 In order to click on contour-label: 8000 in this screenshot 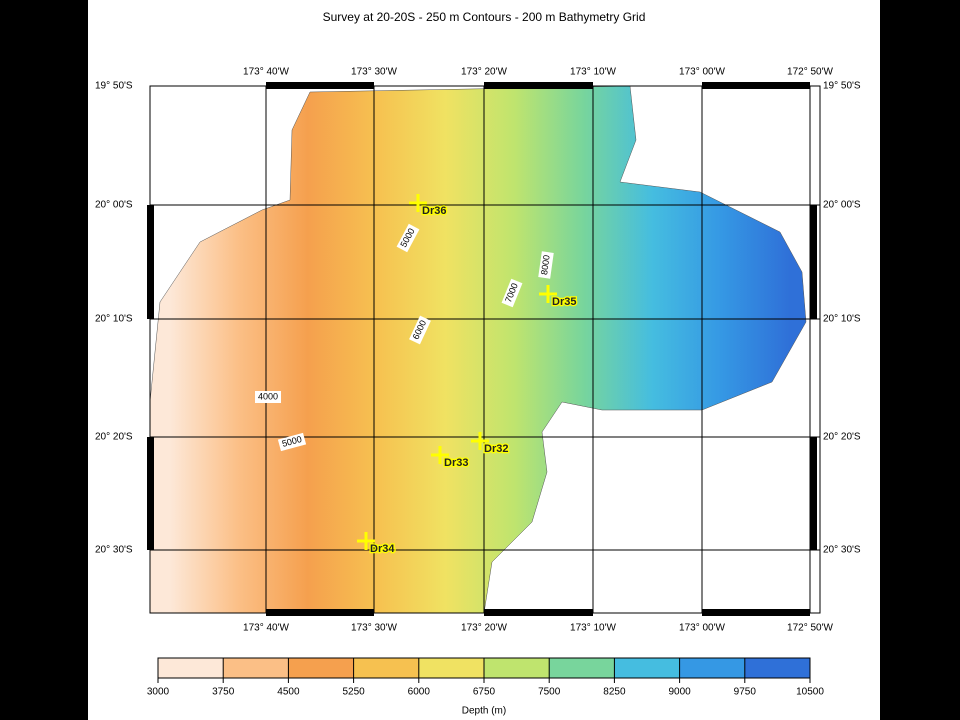, I will do `click(545, 264)`.